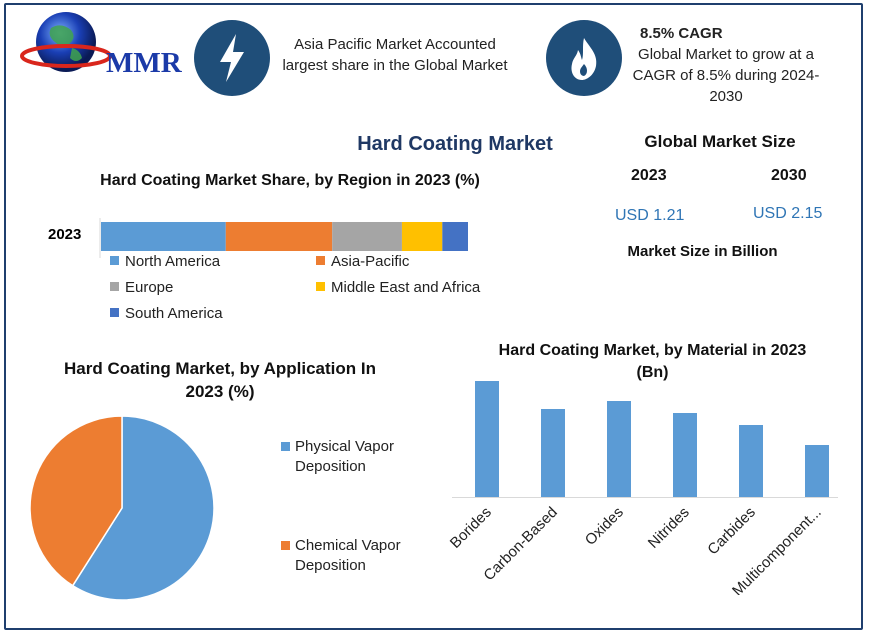  I want to click on region-legend-item-north-america: North America, so click(165, 261).